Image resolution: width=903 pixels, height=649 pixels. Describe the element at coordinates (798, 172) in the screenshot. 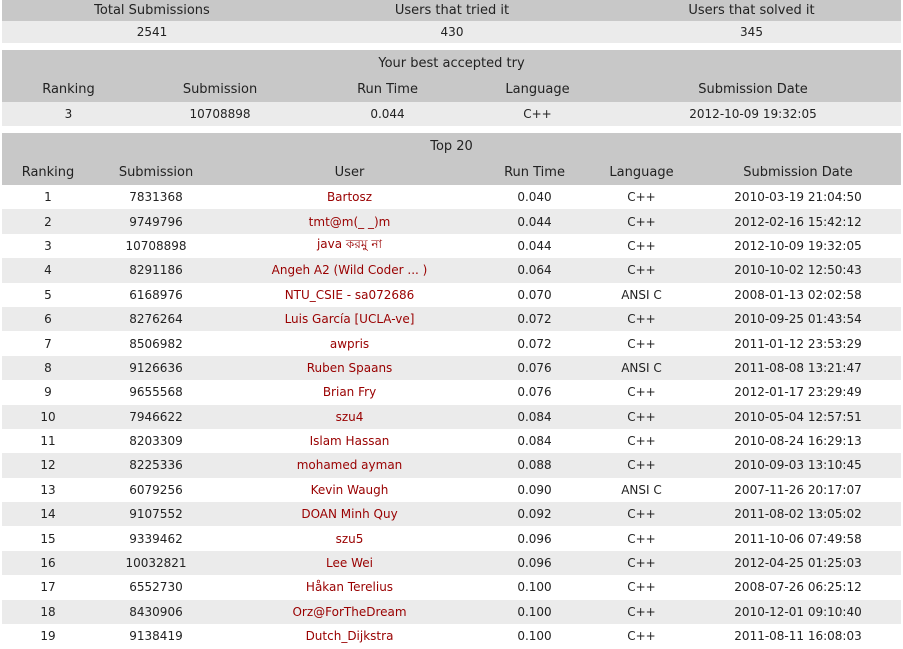

I see `submission-date-header: Submission Date` at that location.